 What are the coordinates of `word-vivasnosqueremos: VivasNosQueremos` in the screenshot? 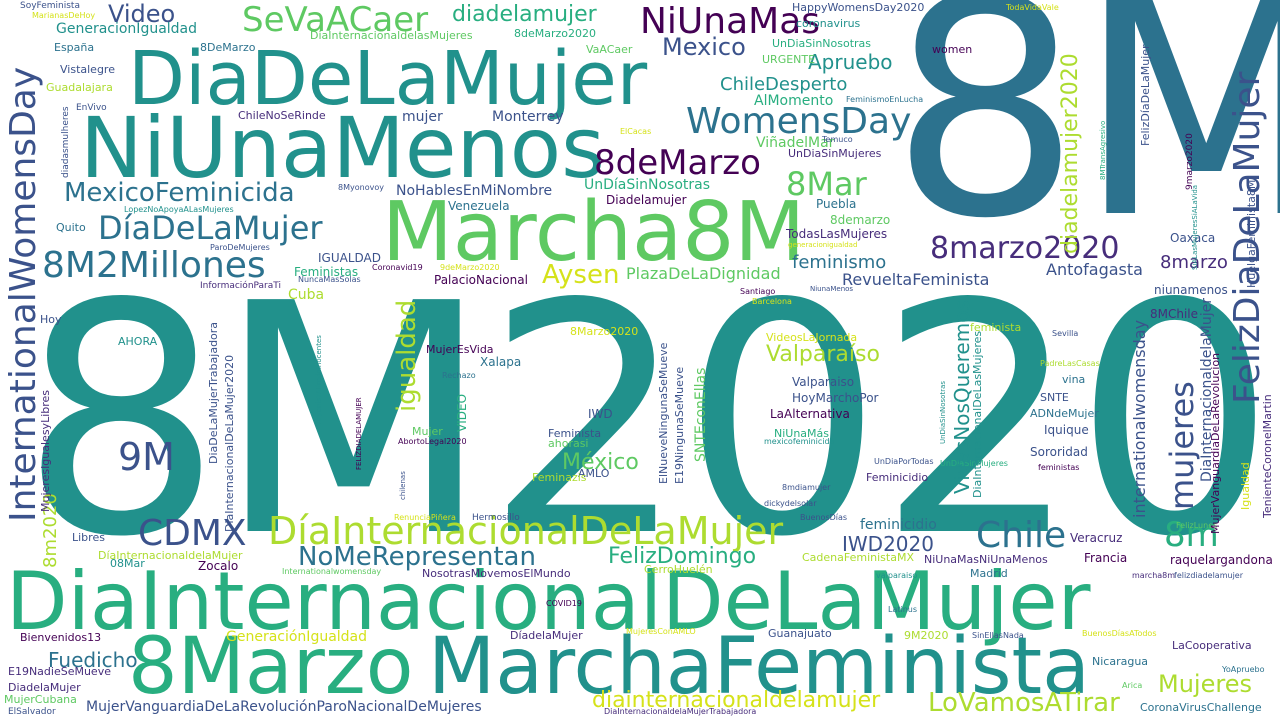 It's located at (962, 397).